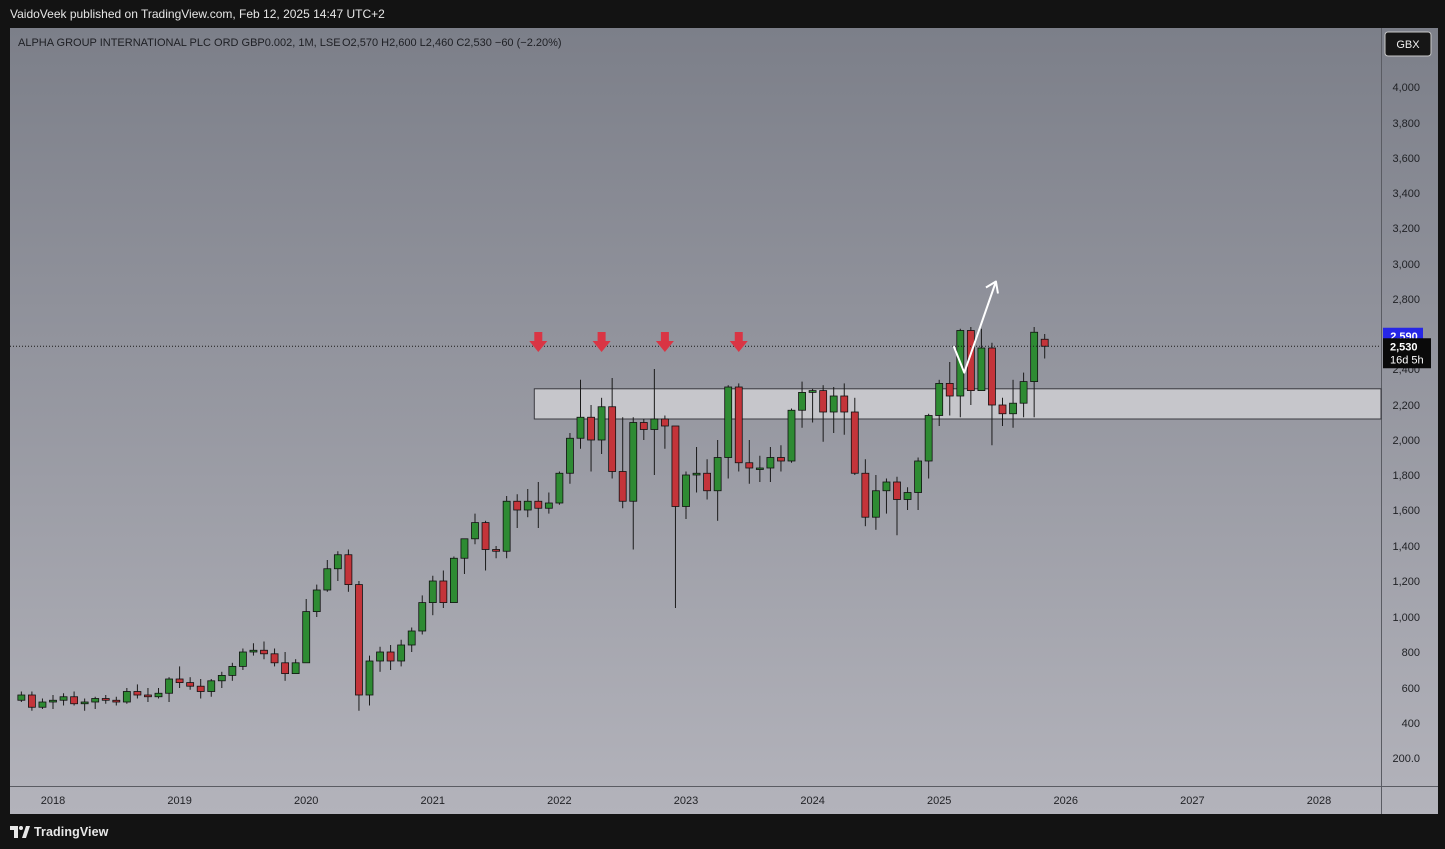 Image resolution: width=1445 pixels, height=849 pixels. What do you see at coordinates (1406, 441) in the screenshot?
I see `y-tick-label: 2,000` at bounding box center [1406, 441].